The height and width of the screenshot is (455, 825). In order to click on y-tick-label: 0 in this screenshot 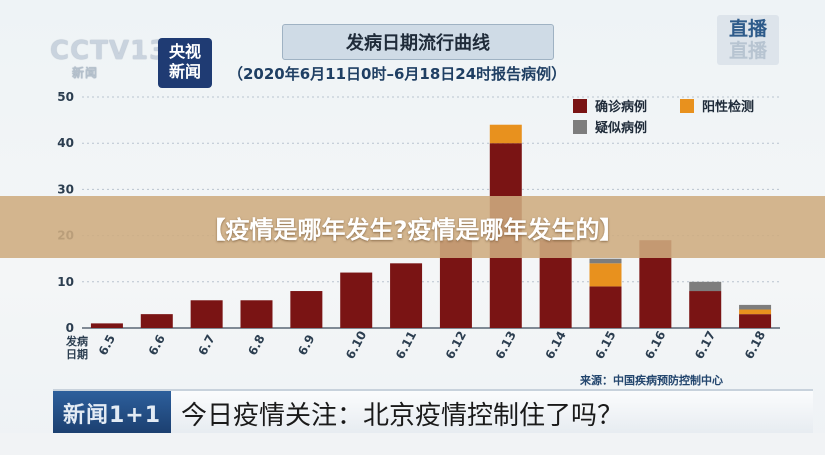, I will do `click(70, 328)`.